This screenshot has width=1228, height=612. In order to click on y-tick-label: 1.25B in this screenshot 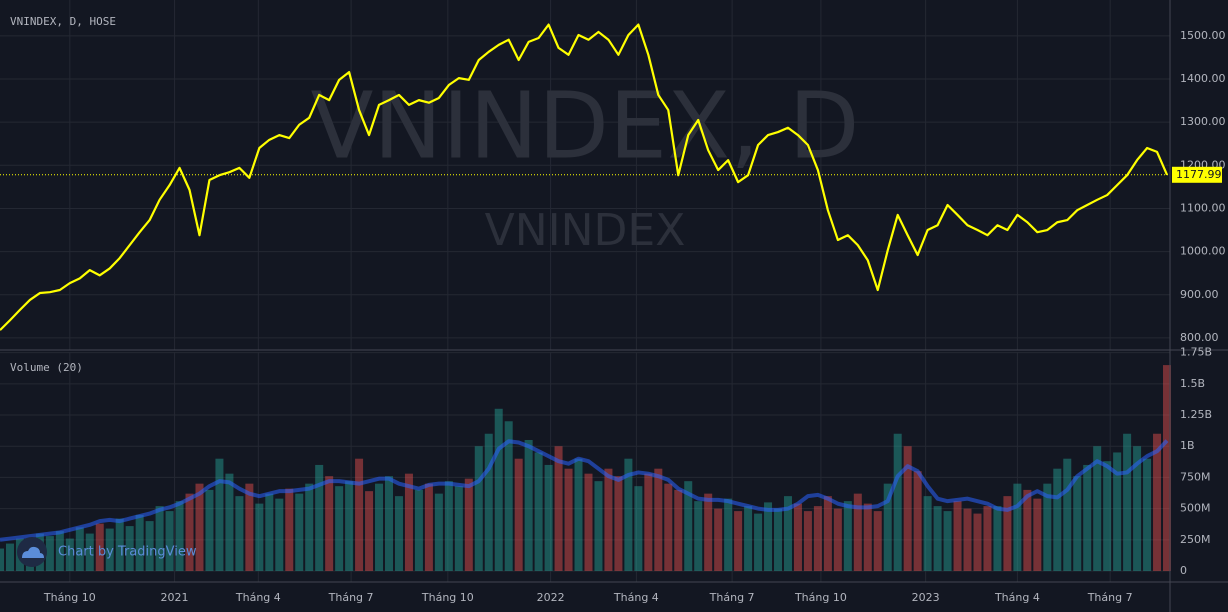, I will do `click(1196, 414)`.